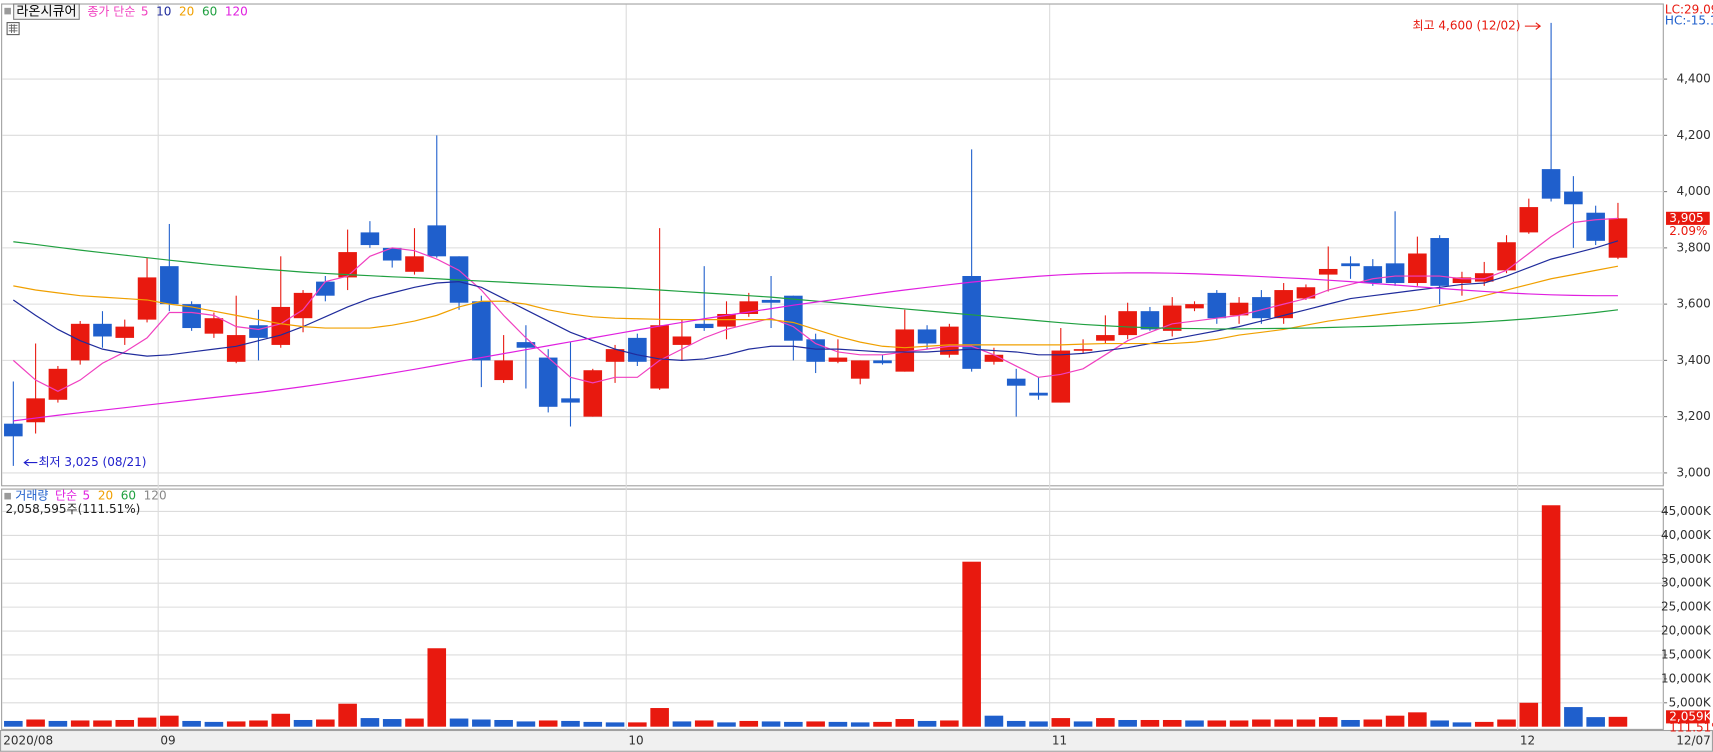 This screenshot has width=1713, height=752. What do you see at coordinates (66, 496) in the screenshot?
I see `legend-prefix: 단순` at bounding box center [66, 496].